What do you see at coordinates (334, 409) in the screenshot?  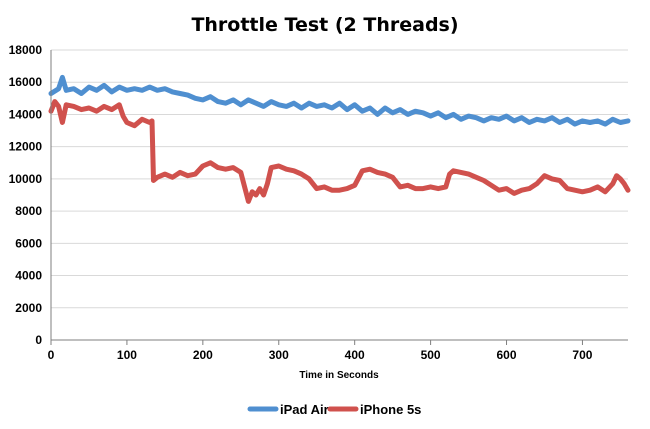 I see `legend: iPad Air iPhone 5s` at bounding box center [334, 409].